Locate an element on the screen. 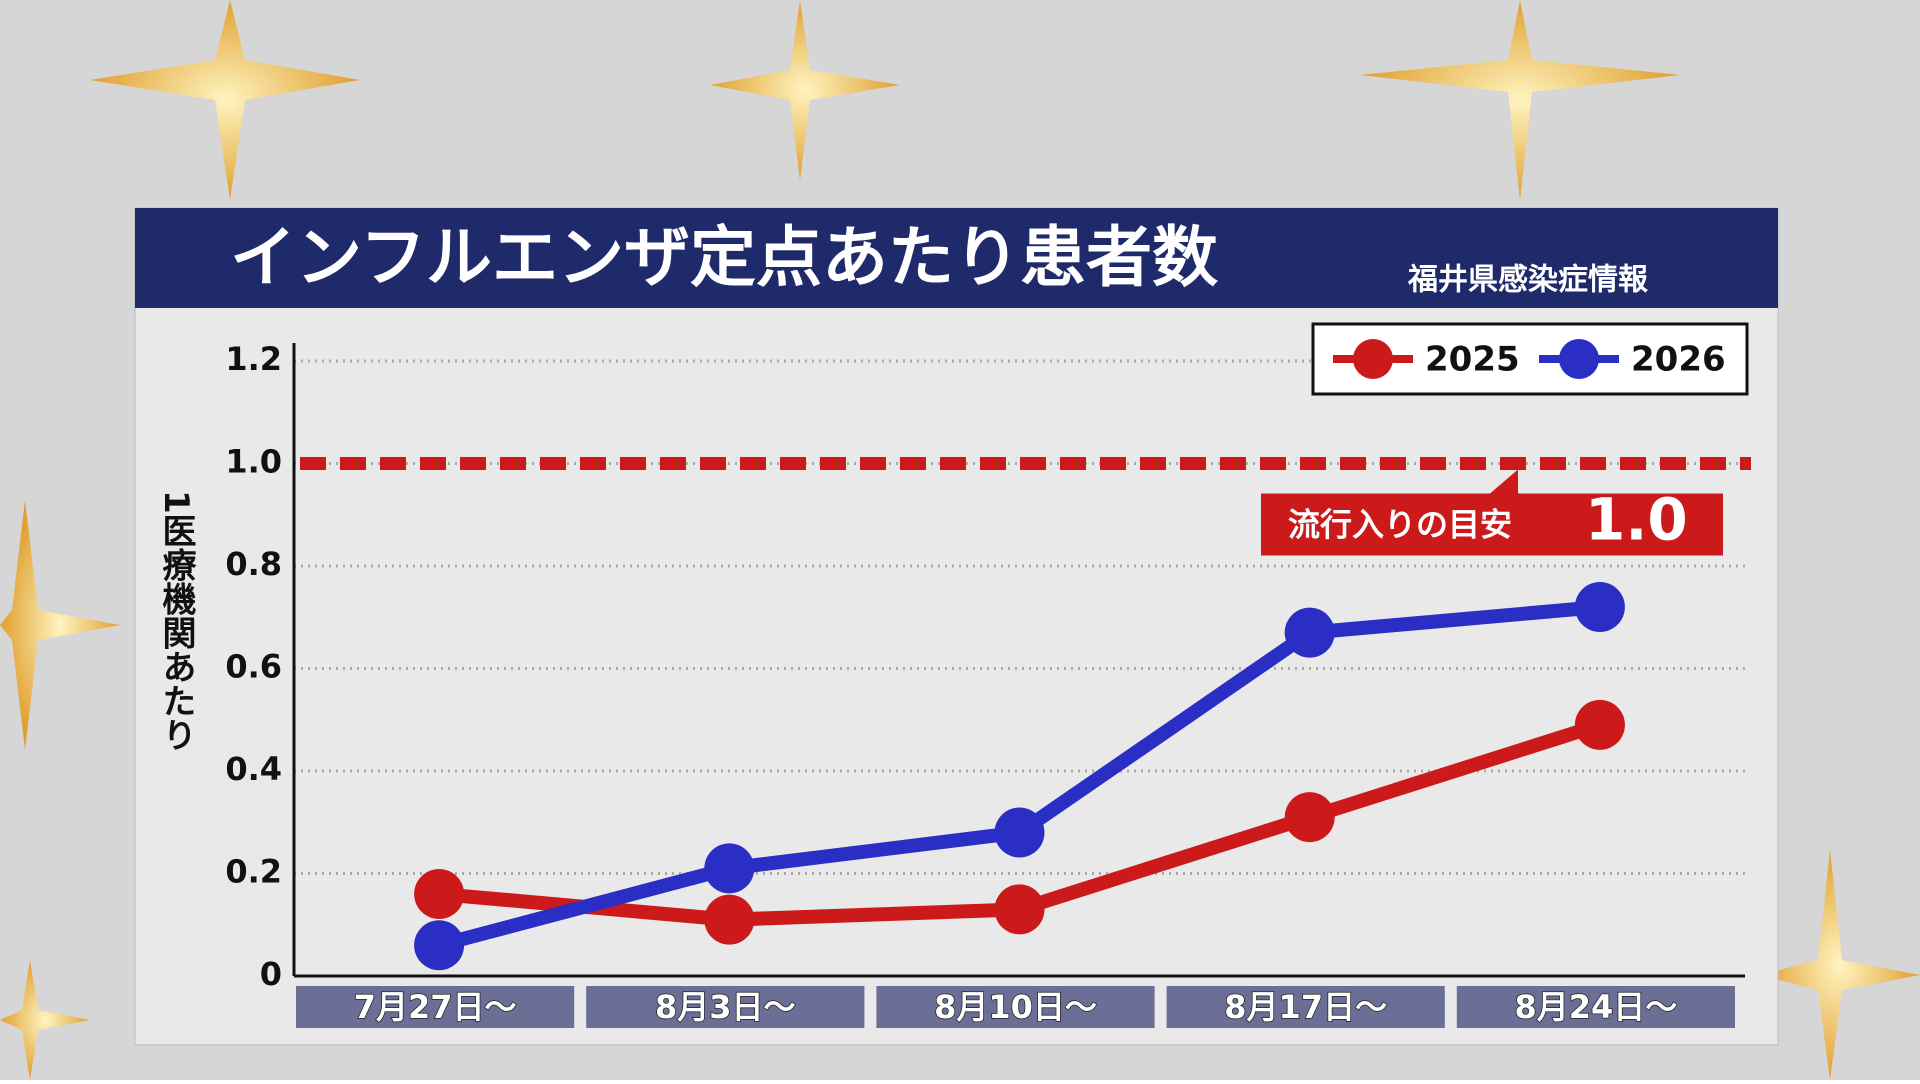 The image size is (1920, 1084). x-tick-label: 8月10日～ is located at coordinates (1015, 1007).